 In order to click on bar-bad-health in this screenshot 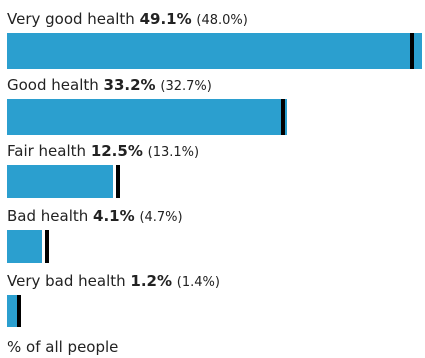, I will do `click(24, 246)`.